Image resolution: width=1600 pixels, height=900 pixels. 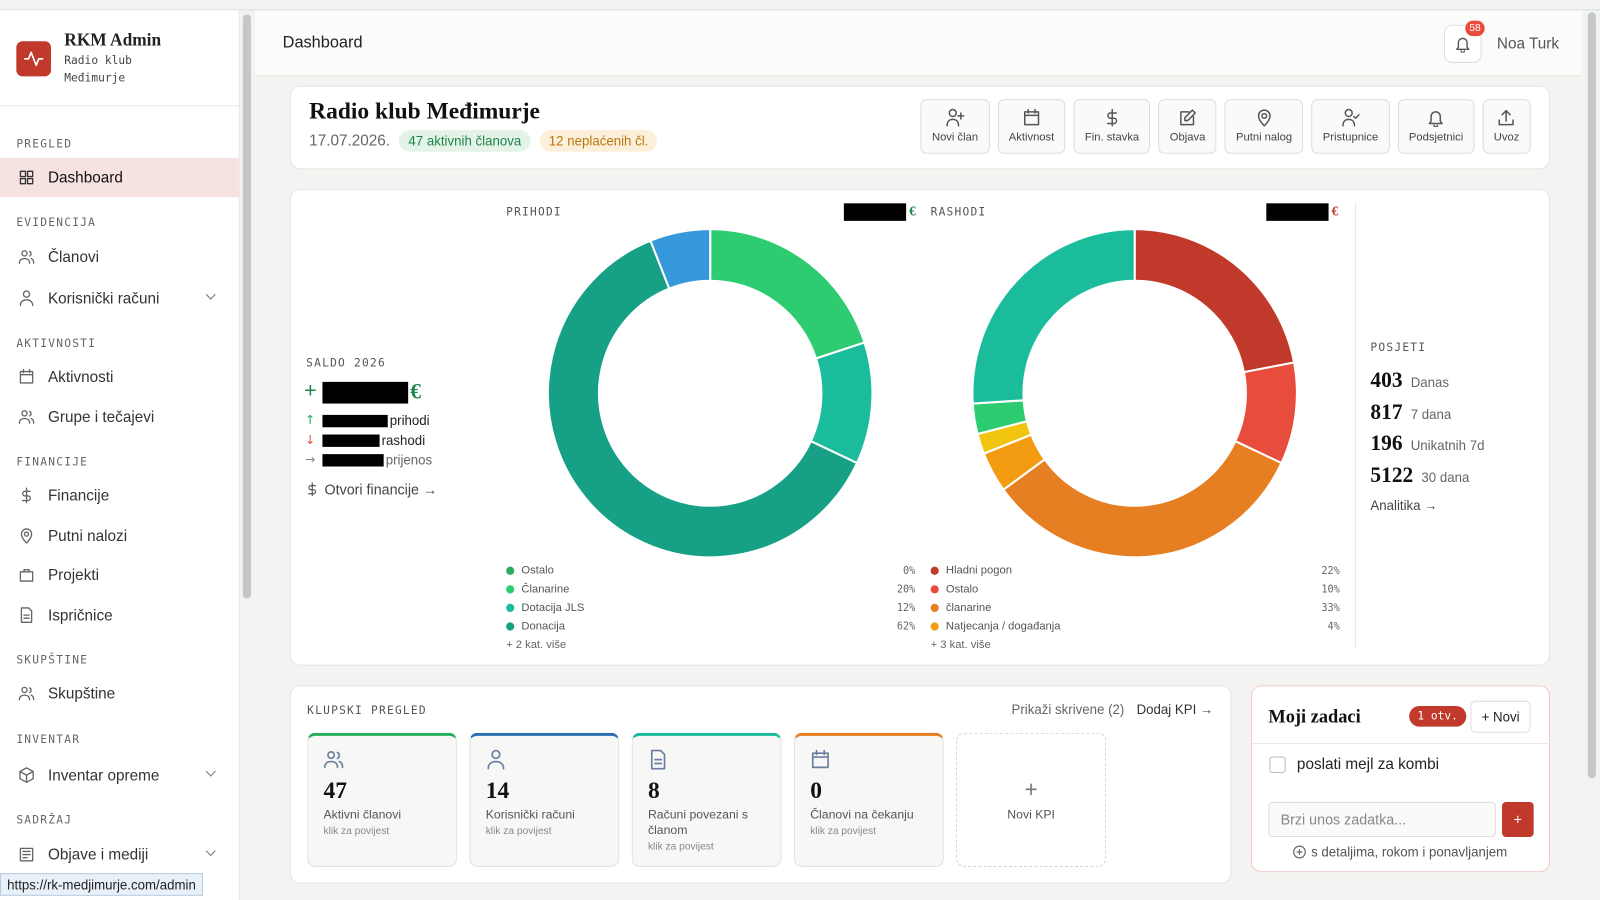 What do you see at coordinates (98, 69) in the screenshot?
I see `brand-subtitle: Radio klub Međimurje` at bounding box center [98, 69].